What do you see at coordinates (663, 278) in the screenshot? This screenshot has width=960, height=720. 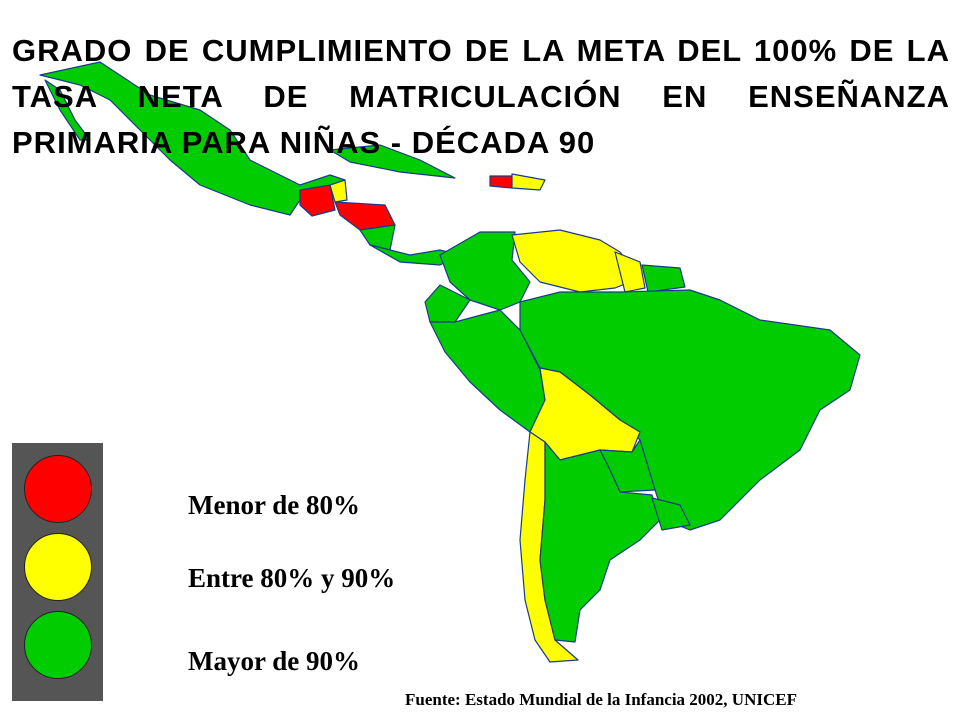 I see `suriname` at bounding box center [663, 278].